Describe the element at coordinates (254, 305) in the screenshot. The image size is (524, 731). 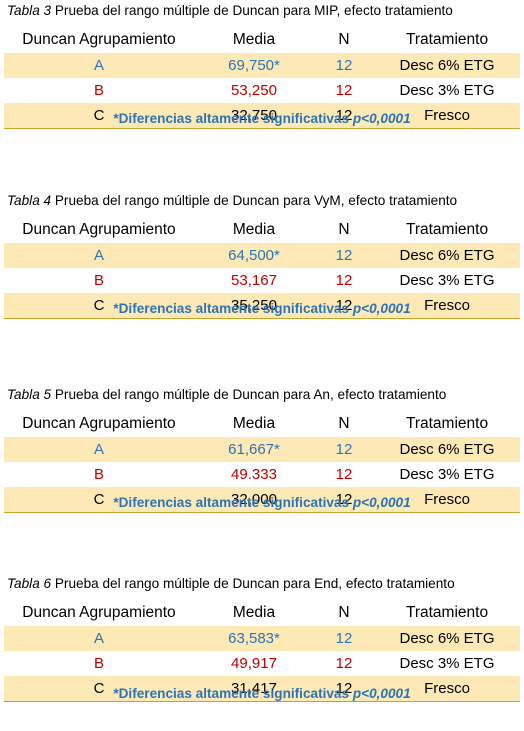
I see `cell-media: 35,250` at that location.